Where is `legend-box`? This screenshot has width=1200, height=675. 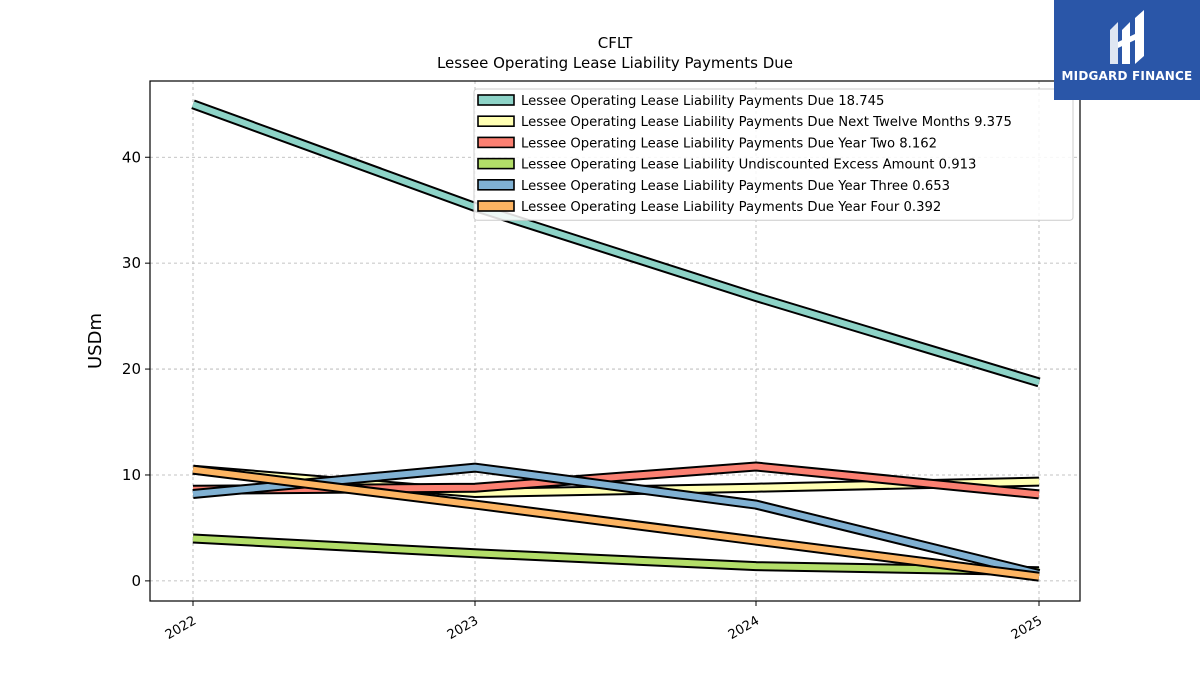 legend-box is located at coordinates (773, 154).